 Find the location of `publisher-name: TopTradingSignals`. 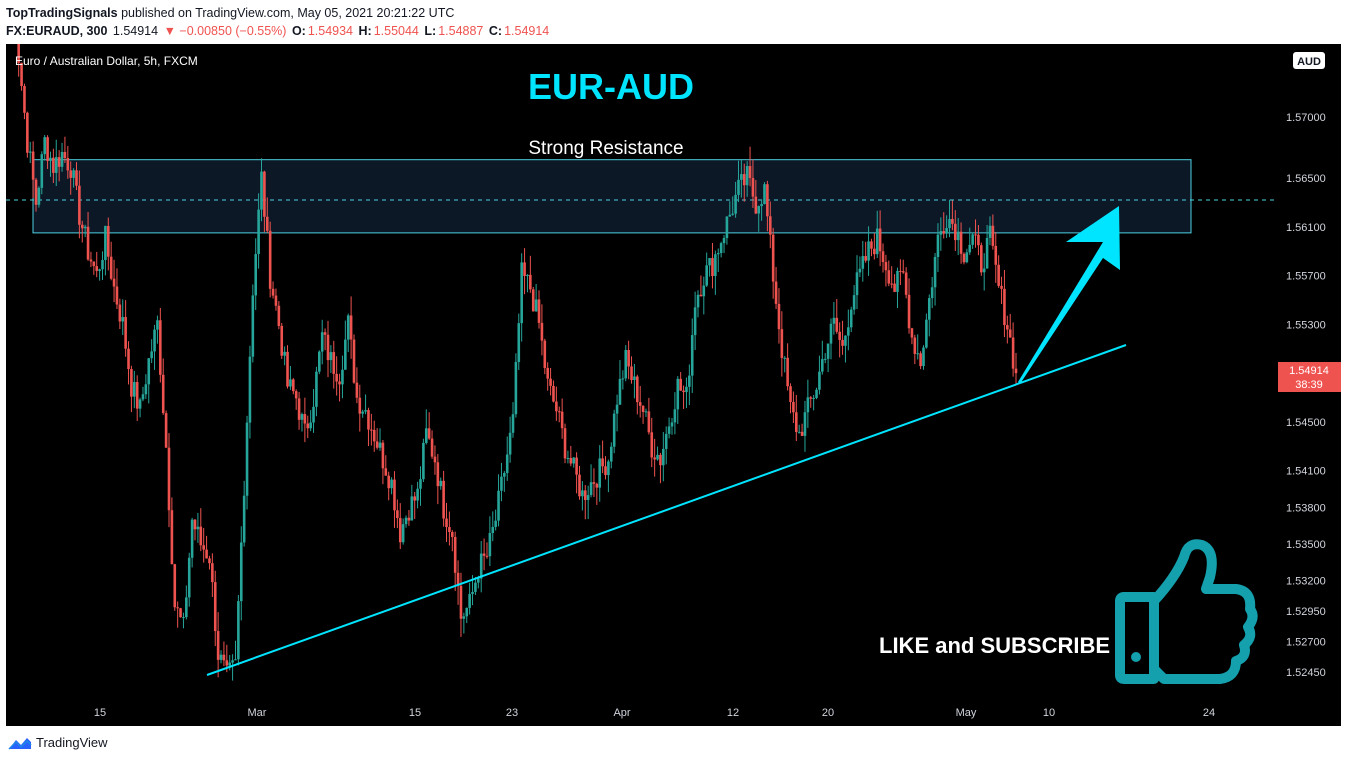

publisher-name: TopTradingSignals is located at coordinates (62, 13).